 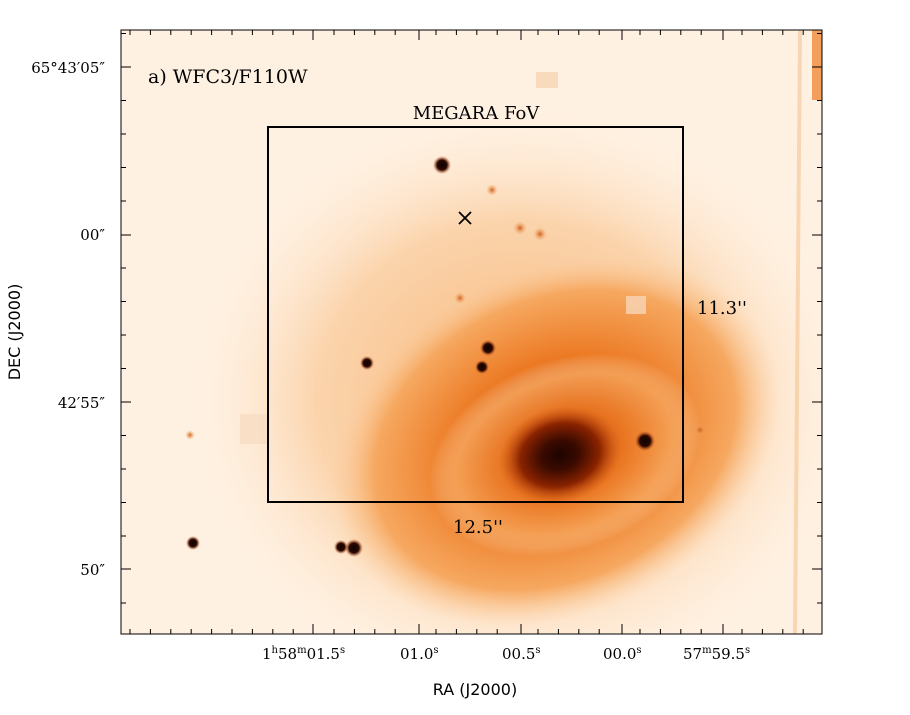 I want to click on fov-label: MEGARA FoV, so click(x=477, y=113).